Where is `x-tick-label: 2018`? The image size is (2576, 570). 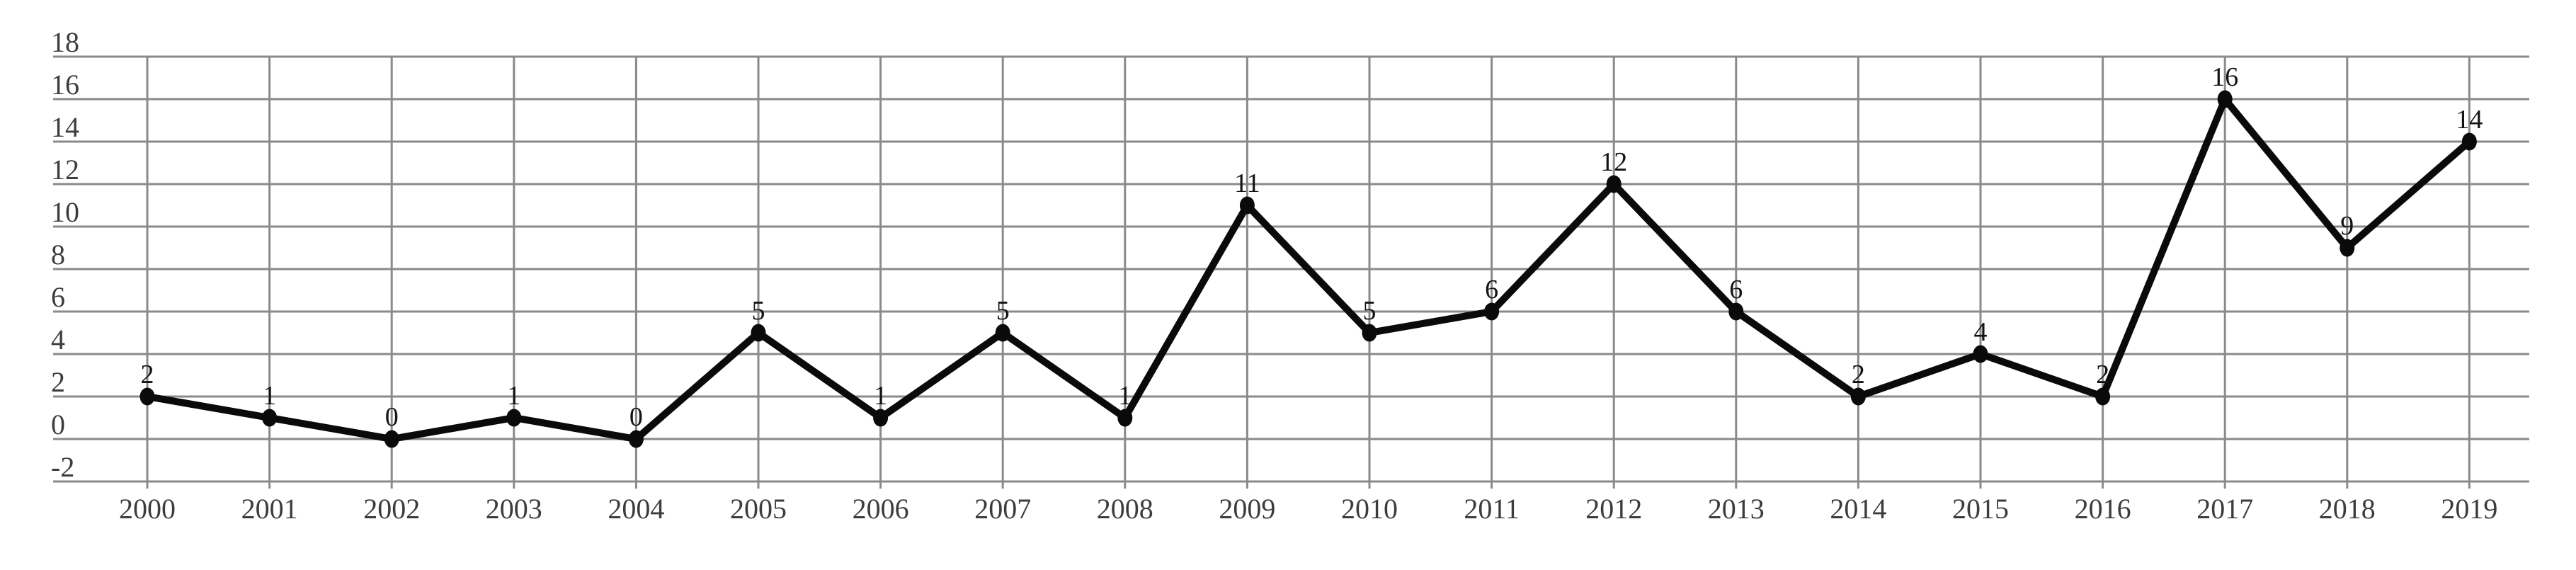
x-tick-label: 2018 is located at coordinates (2347, 509).